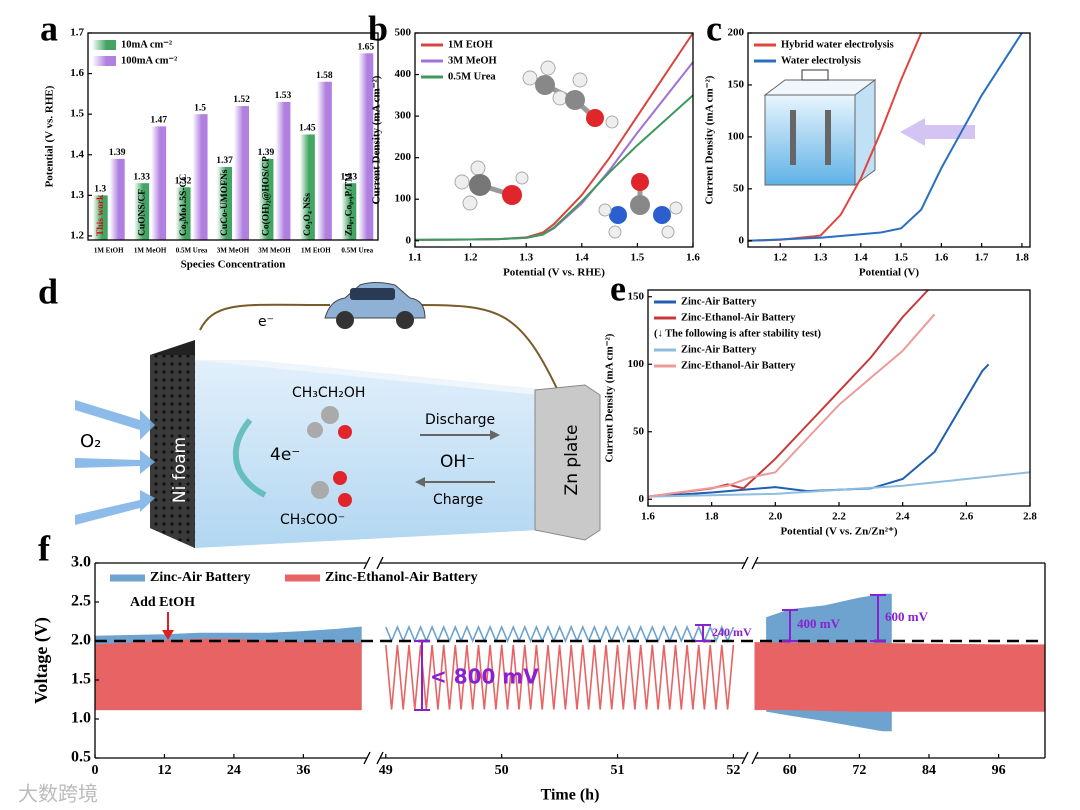 Image resolution: width=1080 pixels, height=810 pixels. I want to click on ion-label: OH⁻, so click(457, 462).